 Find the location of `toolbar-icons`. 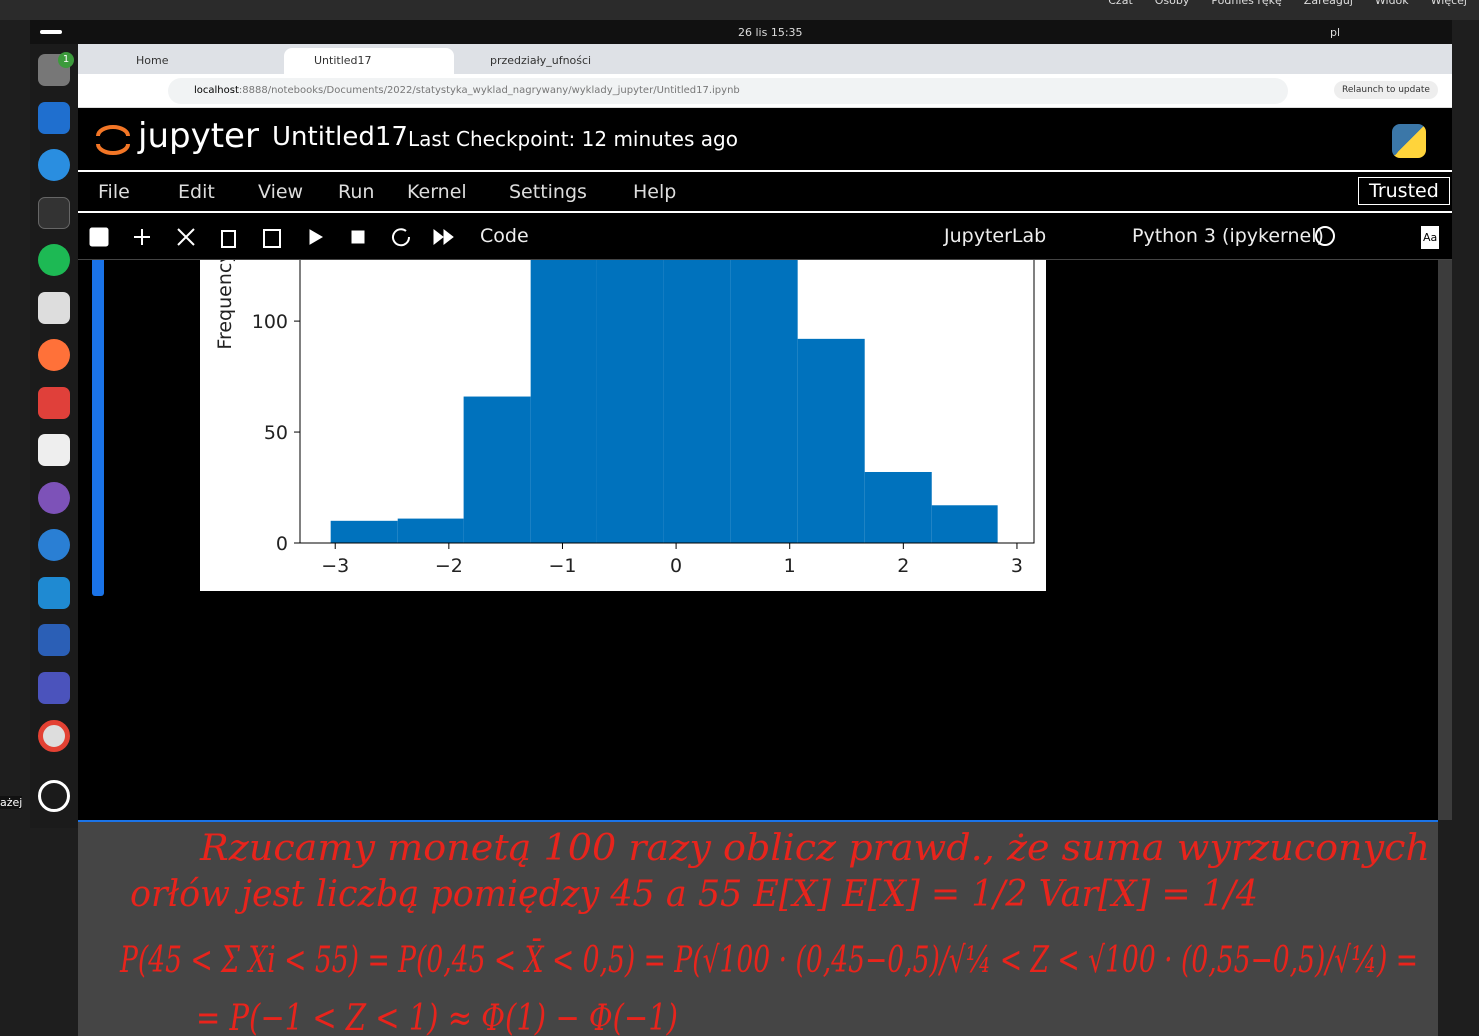

toolbar-icons is located at coordinates (271, 237).